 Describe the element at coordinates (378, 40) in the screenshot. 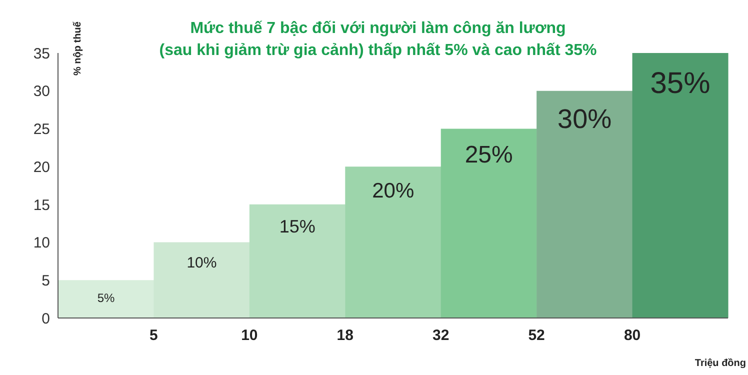

I see `chart-title: Mức thuế 7 bậc đối với người làm công ăn lương (sau khi giảm trừ gia cảnh) thấp nhất 5% và cao nhất 35%` at that location.